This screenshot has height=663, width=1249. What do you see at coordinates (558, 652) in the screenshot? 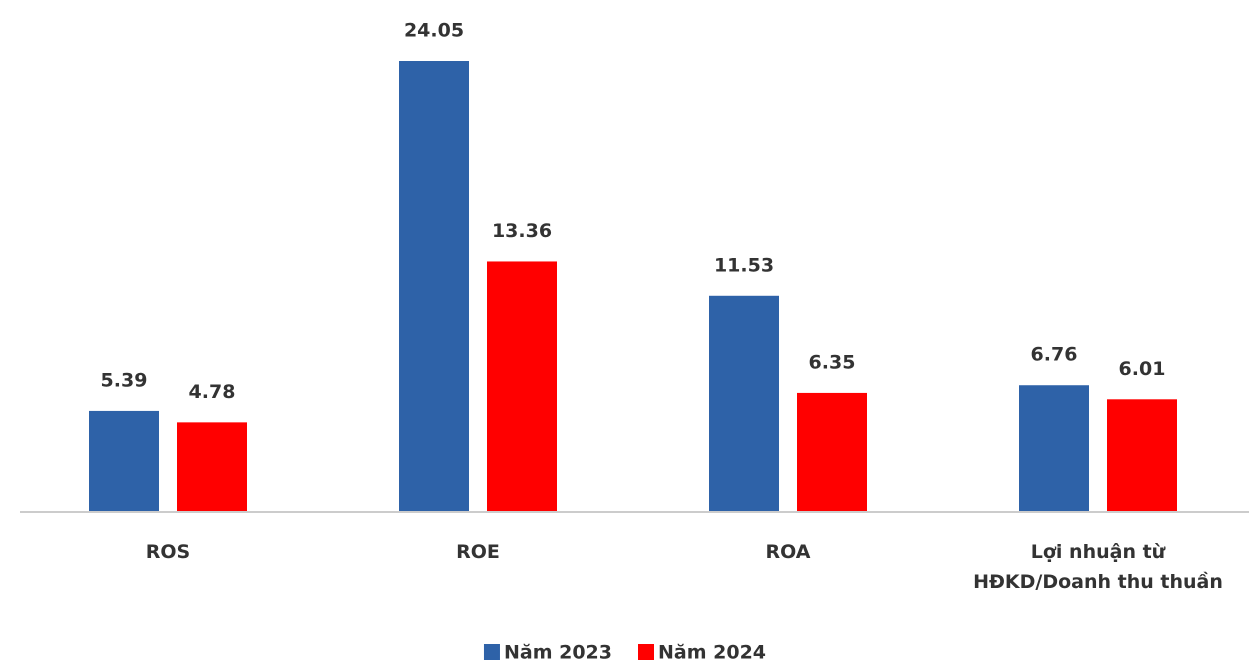
I see `legend-label: Năm 2023` at bounding box center [558, 652].